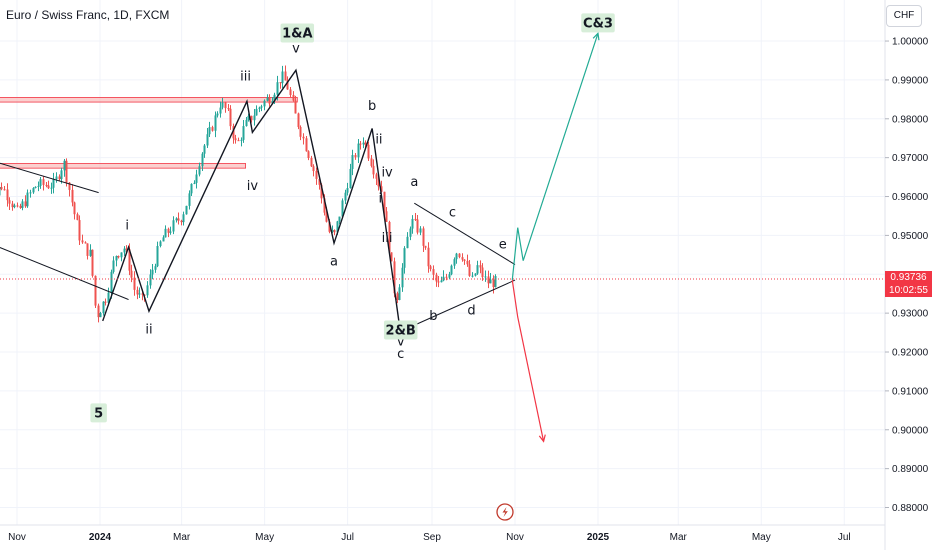 This screenshot has height=550, width=932. Describe the element at coordinates (505, 512) in the screenshot. I see `lightning-icon` at that location.